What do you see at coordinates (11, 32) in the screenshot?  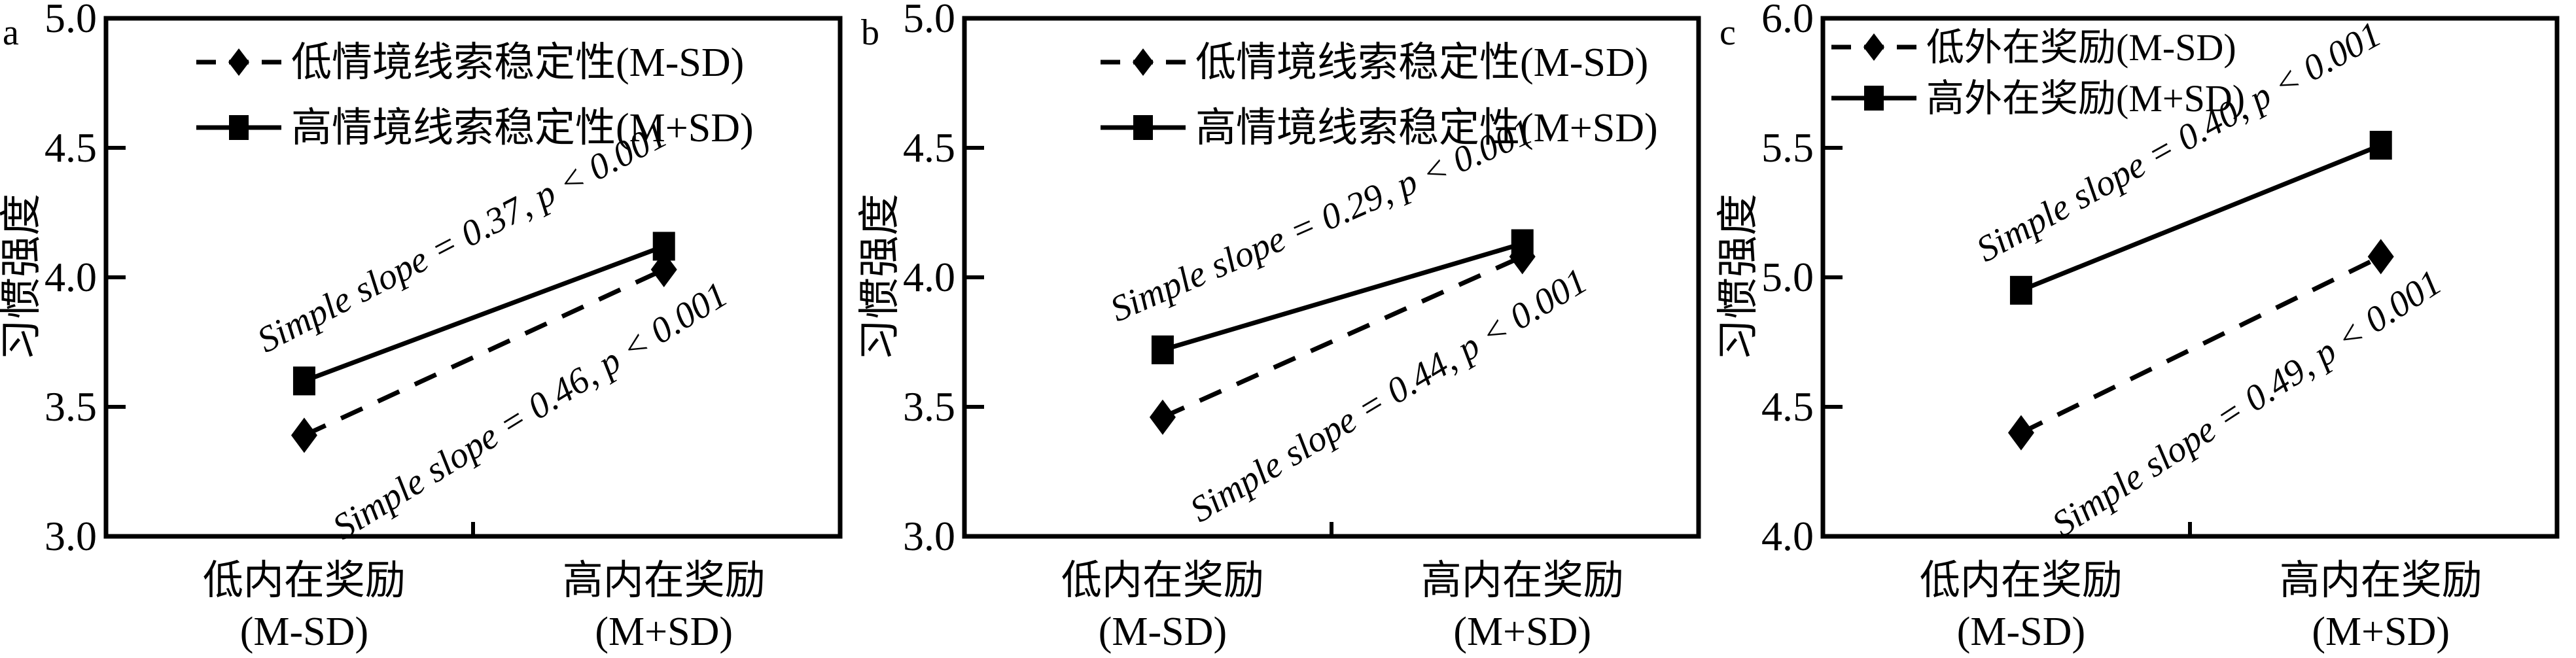 I see `panel-letter: a` at bounding box center [11, 32].